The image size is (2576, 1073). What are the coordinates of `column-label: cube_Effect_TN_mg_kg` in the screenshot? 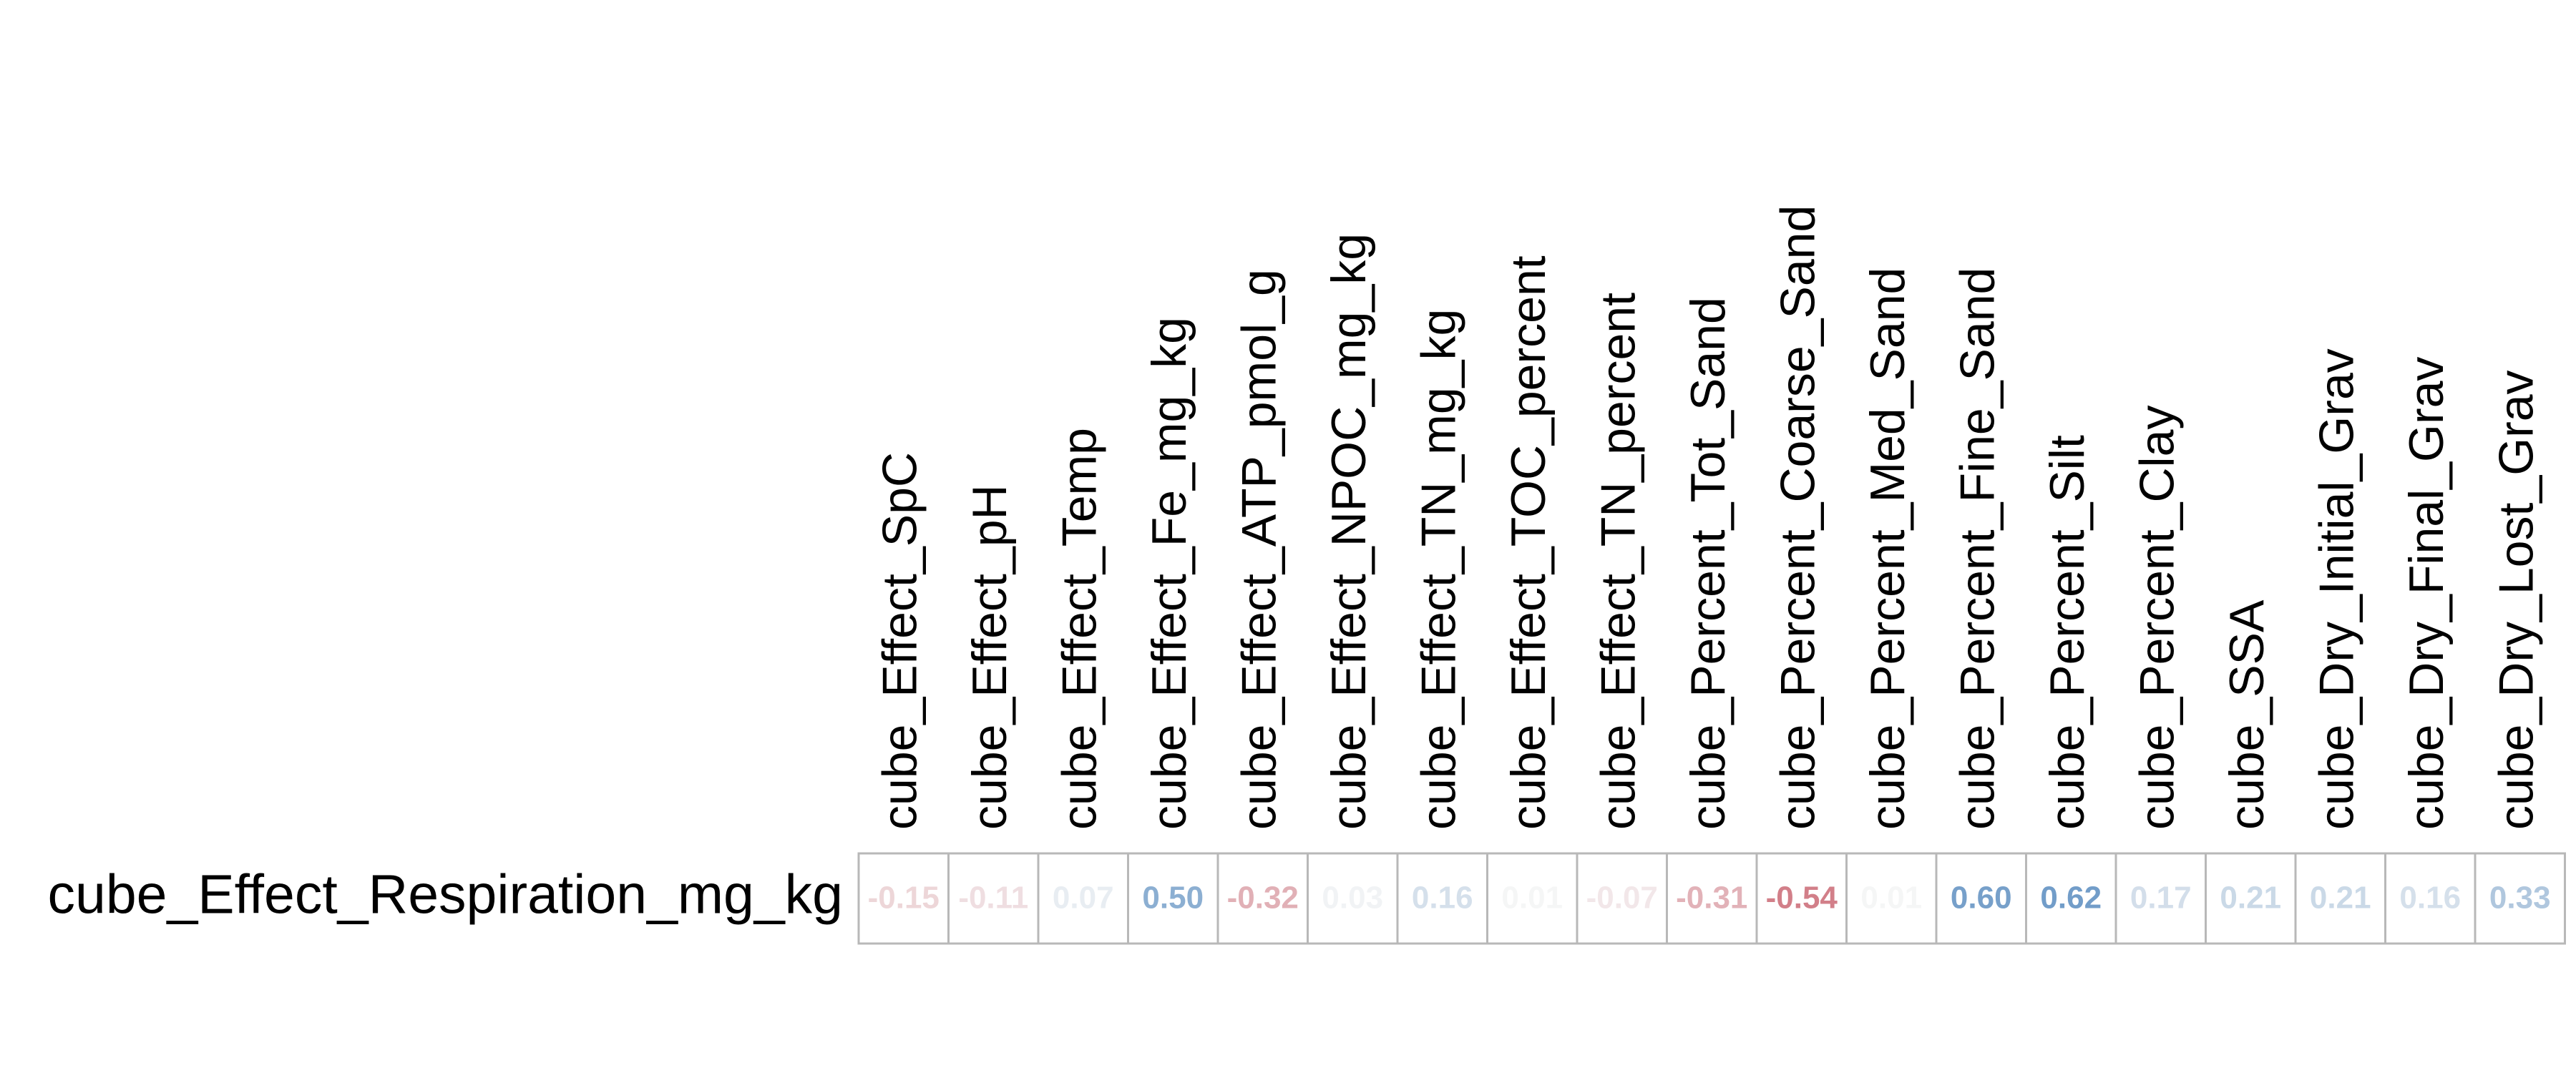 It's located at (1439, 569).